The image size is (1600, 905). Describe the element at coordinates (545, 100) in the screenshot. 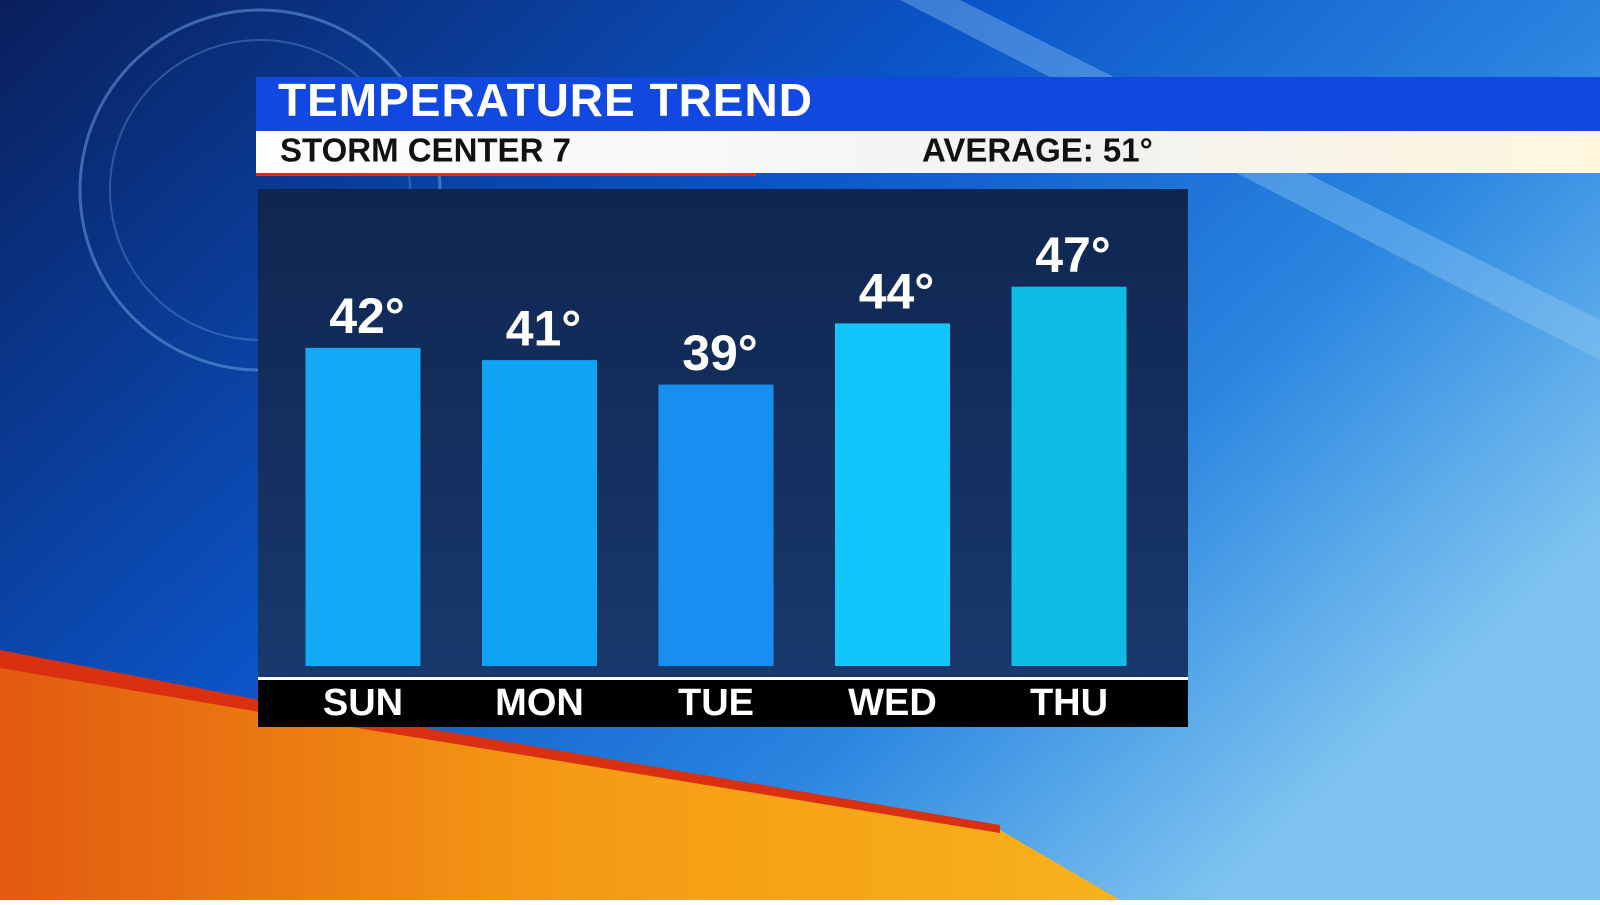

I see `chart-title: TEMPERATURE TREND` at that location.